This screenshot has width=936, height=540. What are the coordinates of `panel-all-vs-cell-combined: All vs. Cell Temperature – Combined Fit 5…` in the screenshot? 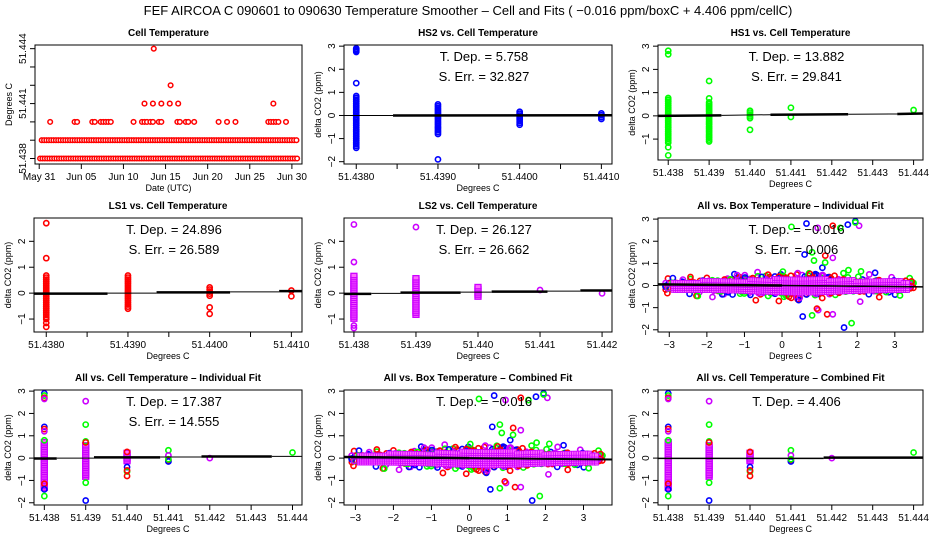 It's located at (778, 453).